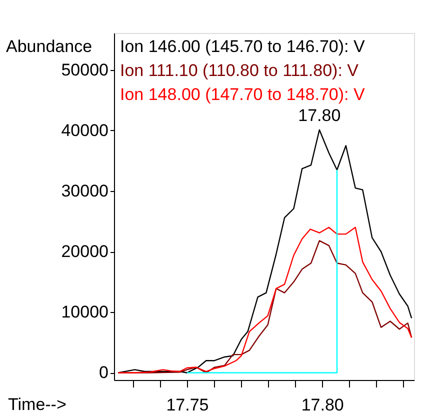 The height and width of the screenshot is (416, 425). I want to click on text: Ion 146.00 (145.70 to 146.70): V, so click(243, 46).